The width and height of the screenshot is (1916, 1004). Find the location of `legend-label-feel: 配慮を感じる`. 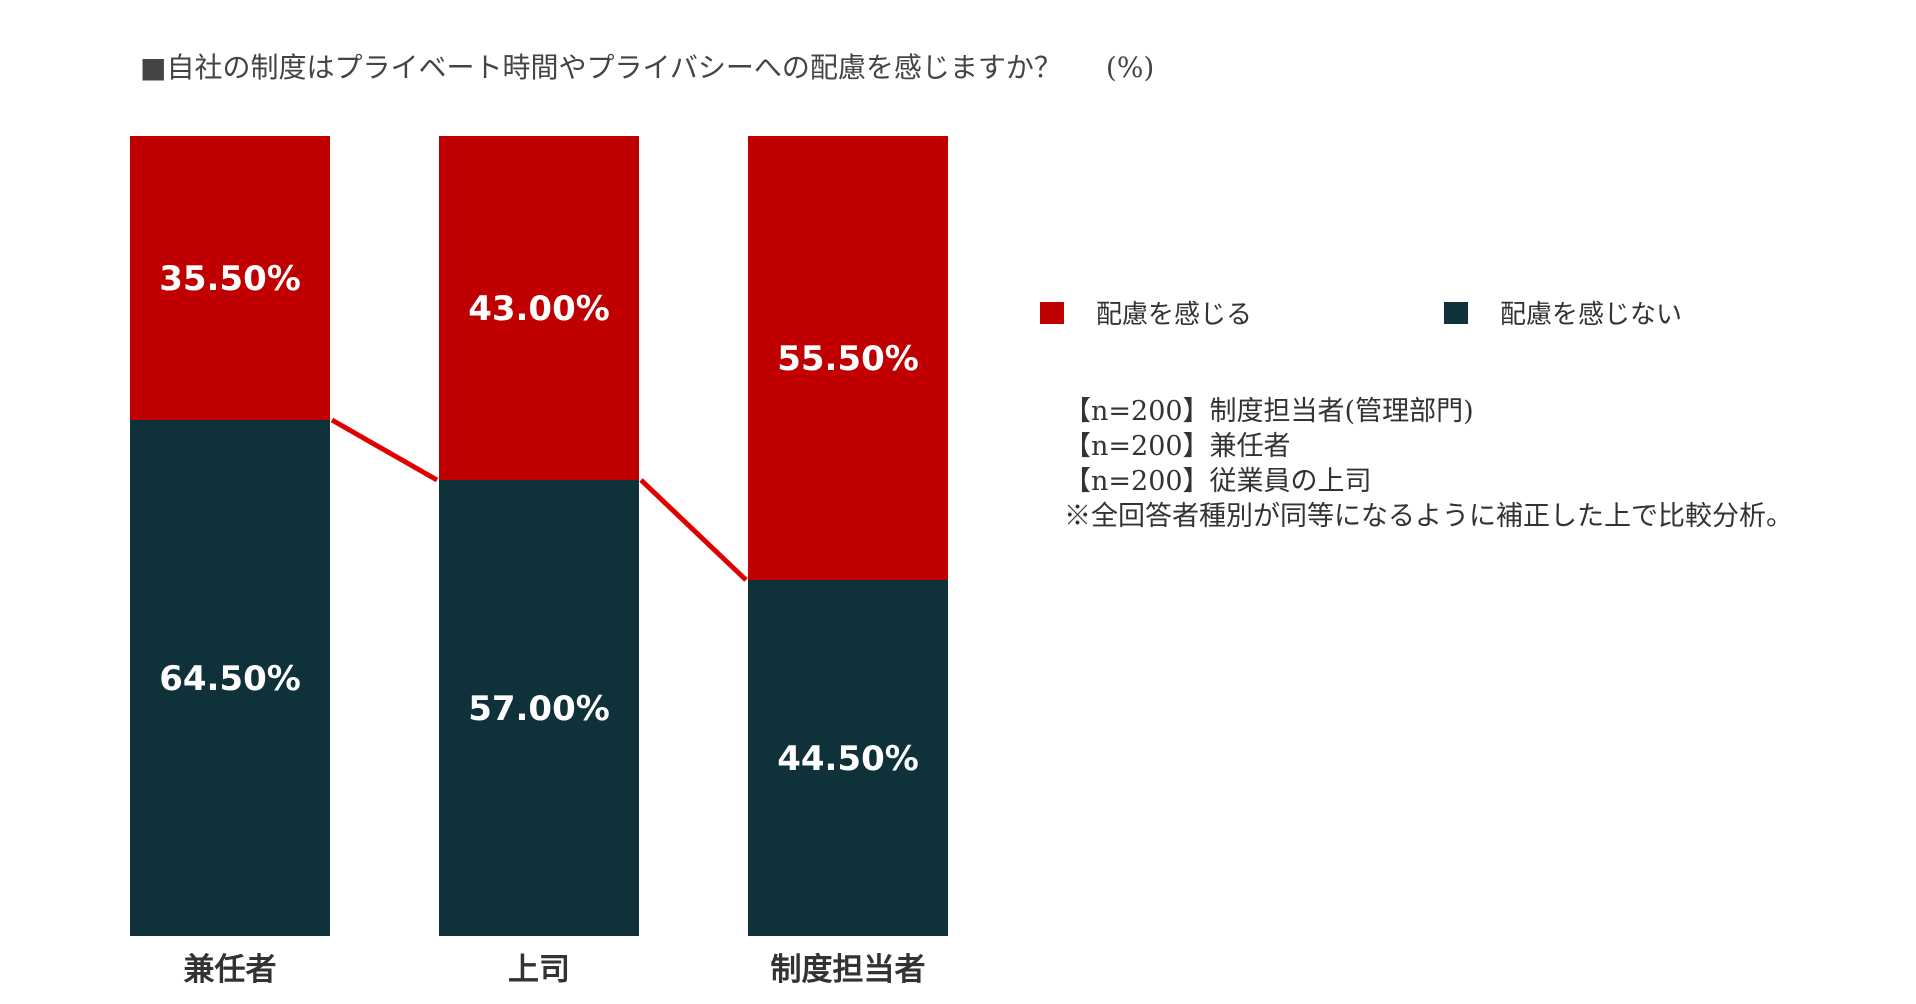

legend-label-feel: 配慮を感じる is located at coordinates (1174, 315).